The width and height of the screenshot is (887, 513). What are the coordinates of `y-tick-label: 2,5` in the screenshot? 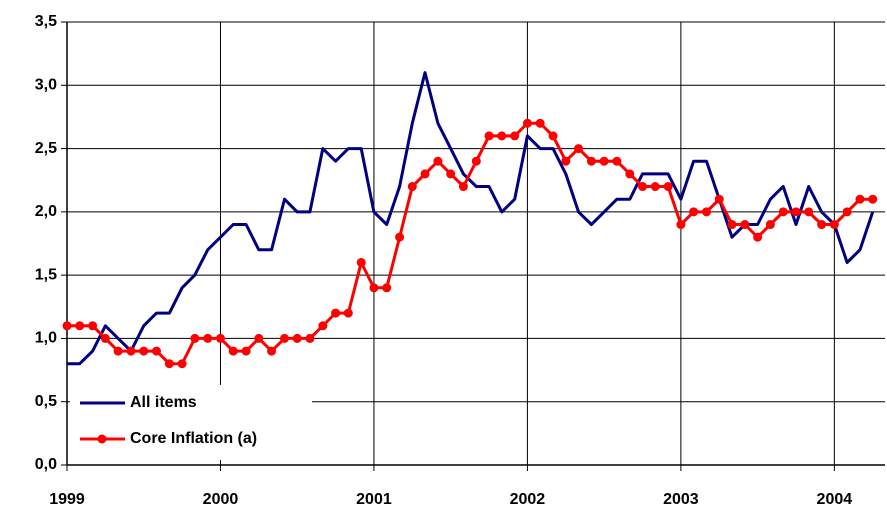 It's located at (46, 148).